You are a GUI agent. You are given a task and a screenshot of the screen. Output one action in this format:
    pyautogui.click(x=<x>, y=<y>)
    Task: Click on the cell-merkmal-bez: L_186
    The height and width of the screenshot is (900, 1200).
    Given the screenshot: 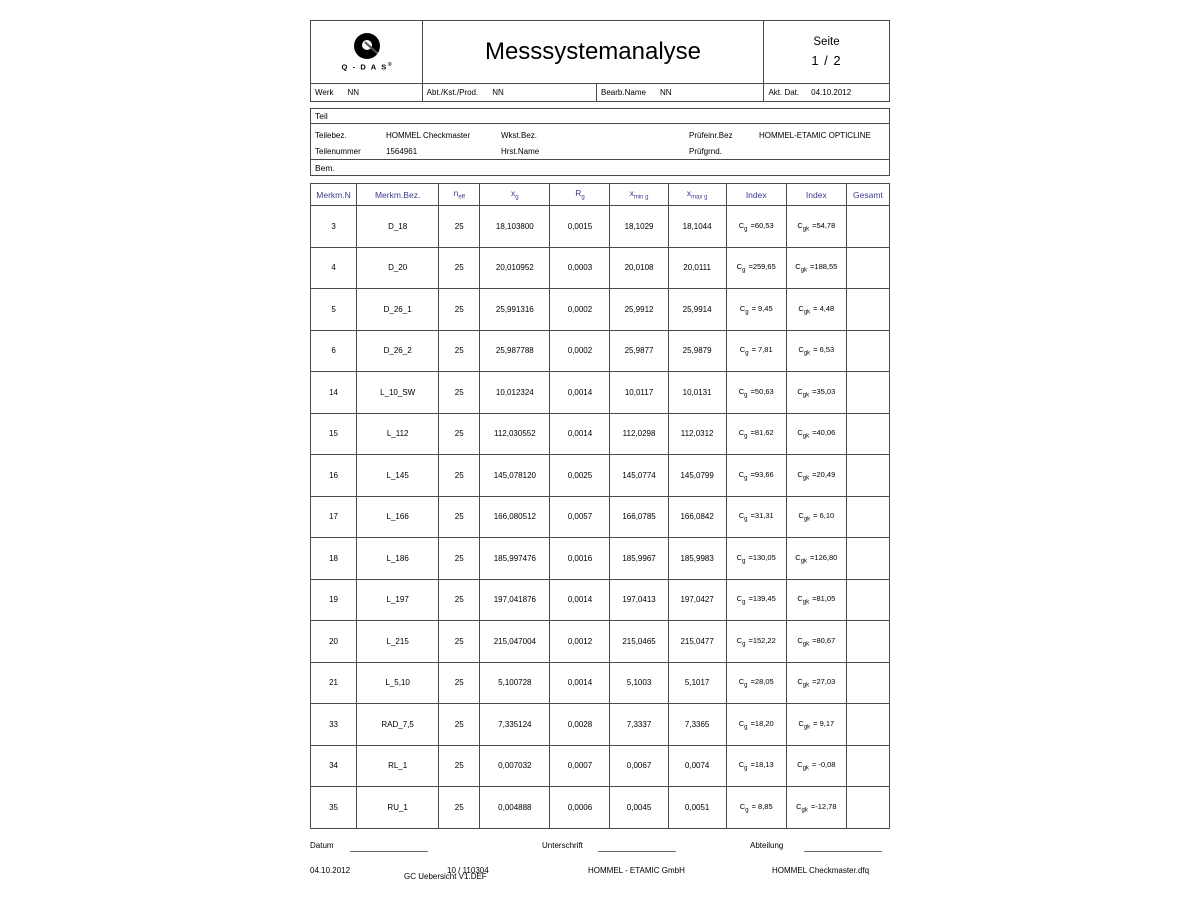 What is the action you would take?
    pyautogui.click(x=398, y=558)
    